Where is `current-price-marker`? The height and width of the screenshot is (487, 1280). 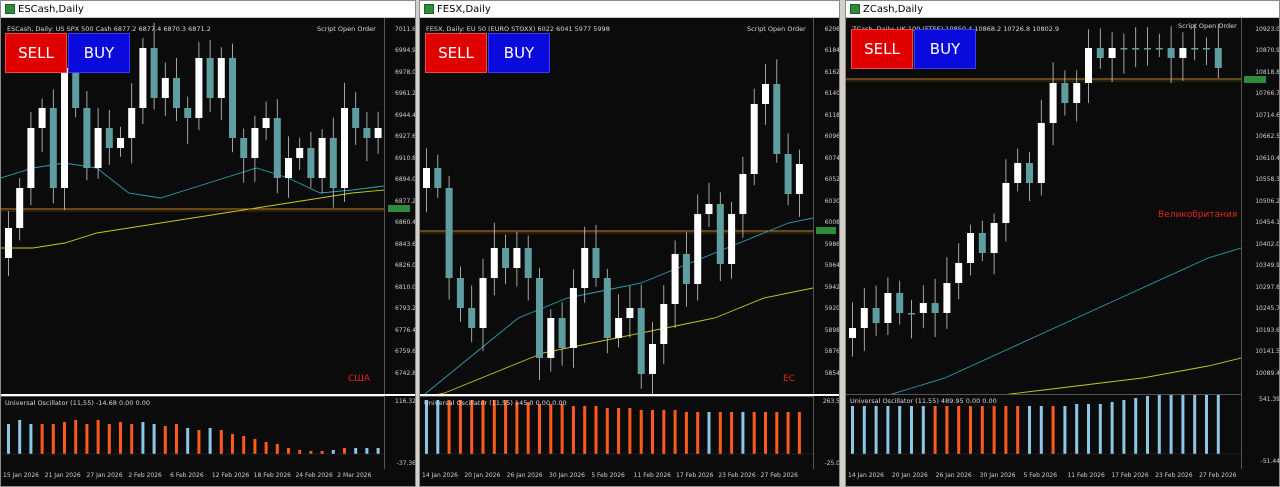 current-price-marker is located at coordinates (1255, 79).